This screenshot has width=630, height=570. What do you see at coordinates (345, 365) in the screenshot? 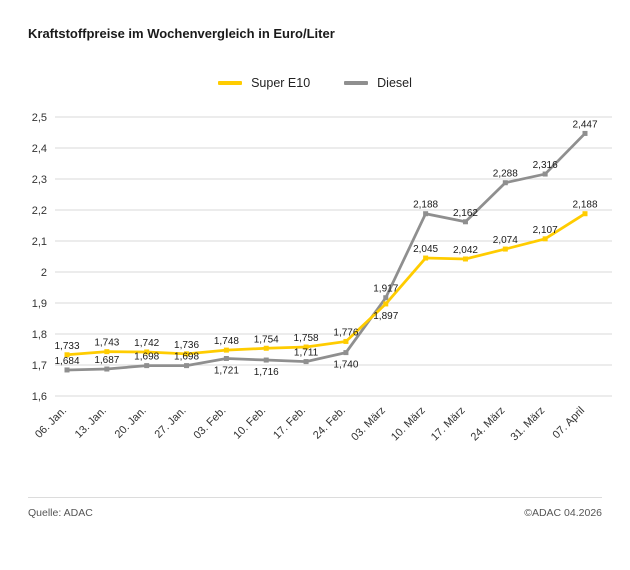
I see `svg-text: 1,740` at bounding box center [345, 365].